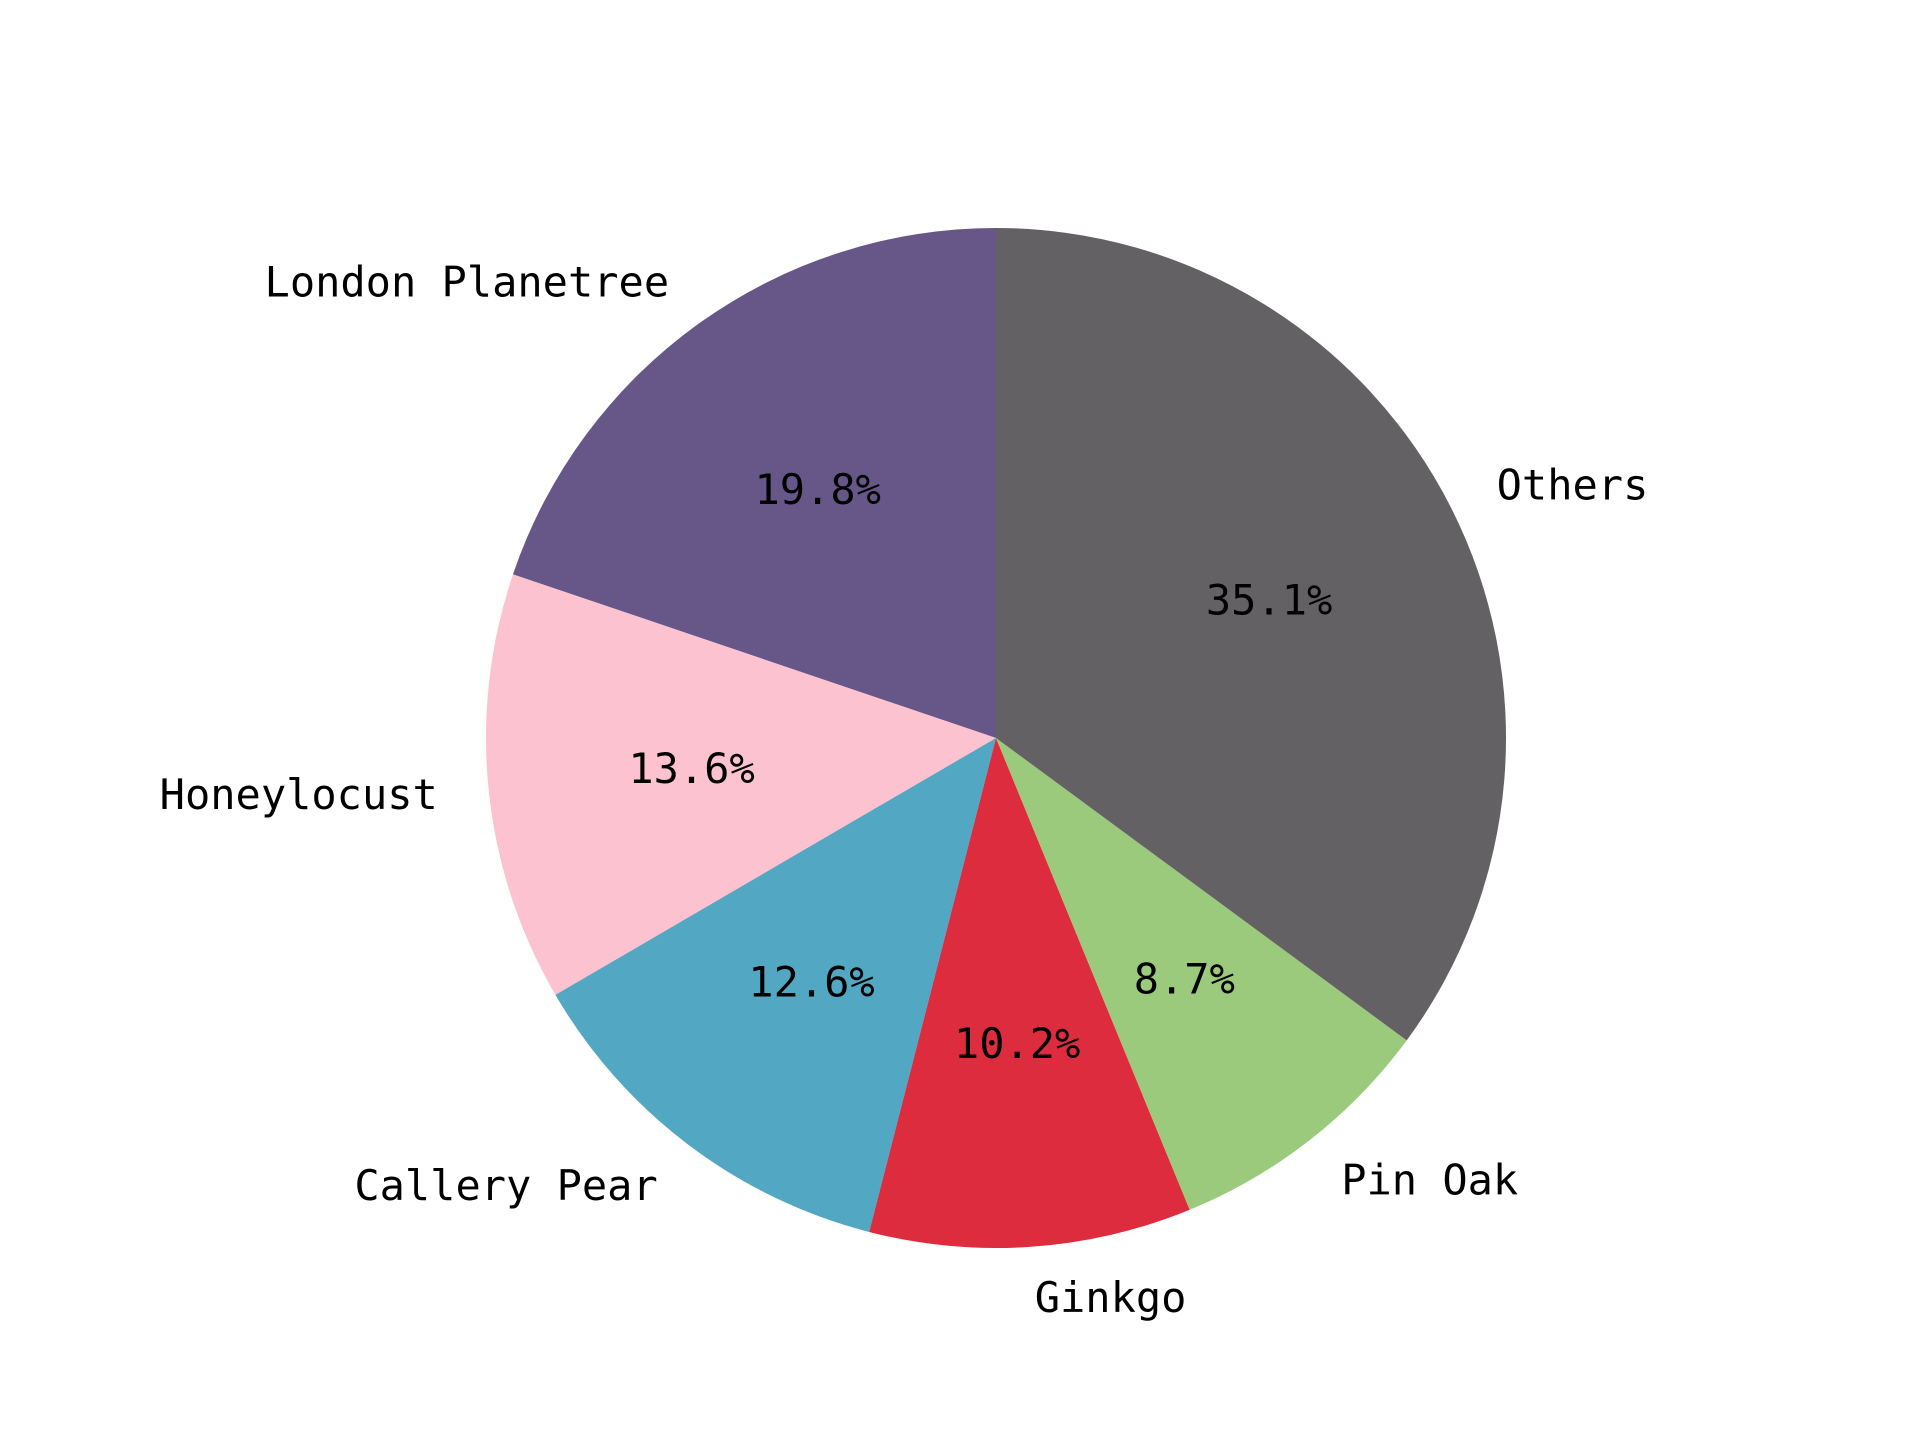 This screenshot has width=1920, height=1445. What do you see at coordinates (467, 282) in the screenshot?
I see `slice-label-london-planetree: London Planetree` at bounding box center [467, 282].